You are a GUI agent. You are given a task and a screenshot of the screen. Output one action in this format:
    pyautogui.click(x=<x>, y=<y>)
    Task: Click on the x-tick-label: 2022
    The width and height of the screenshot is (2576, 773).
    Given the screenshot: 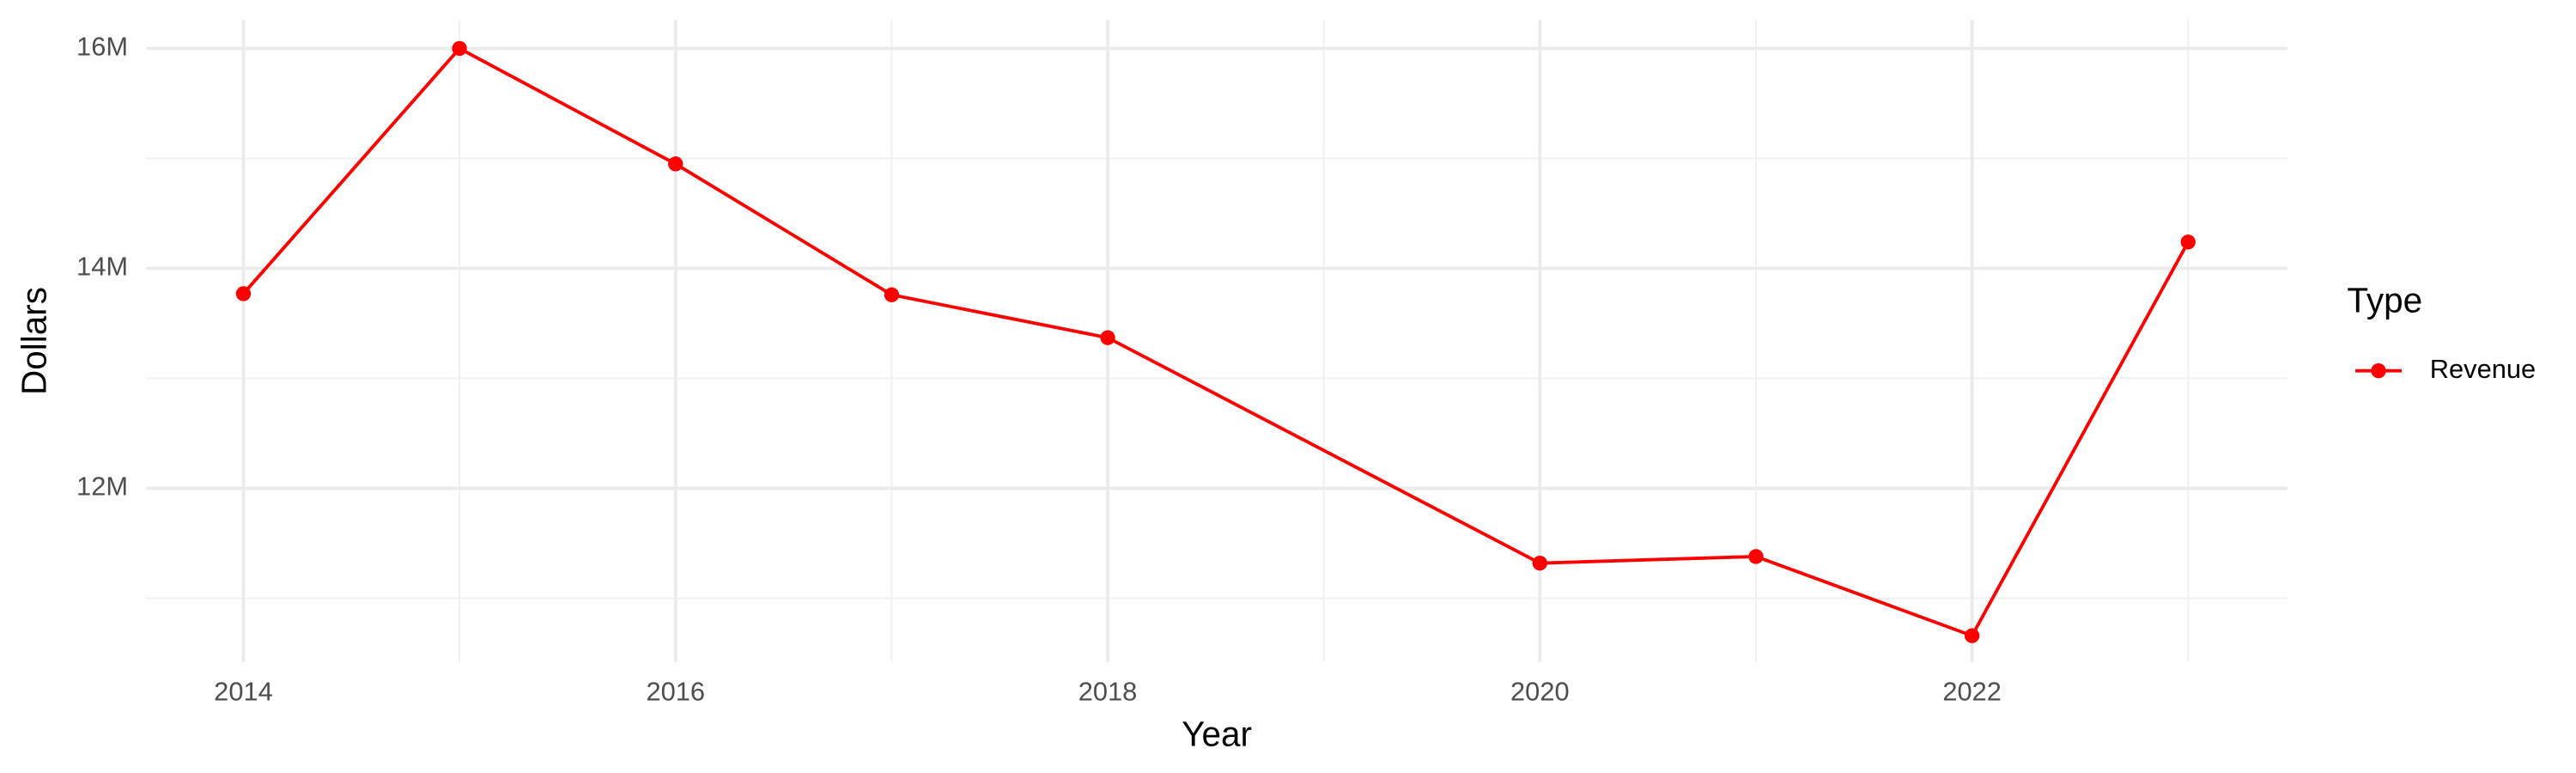 What is the action you would take?
    pyautogui.click(x=1972, y=692)
    